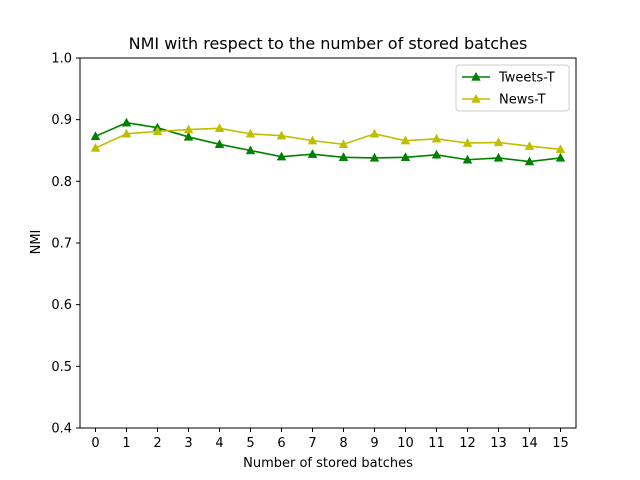 The height and width of the screenshot is (480, 640). What do you see at coordinates (281, 443) in the screenshot?
I see `x-tick-label: 6` at bounding box center [281, 443].